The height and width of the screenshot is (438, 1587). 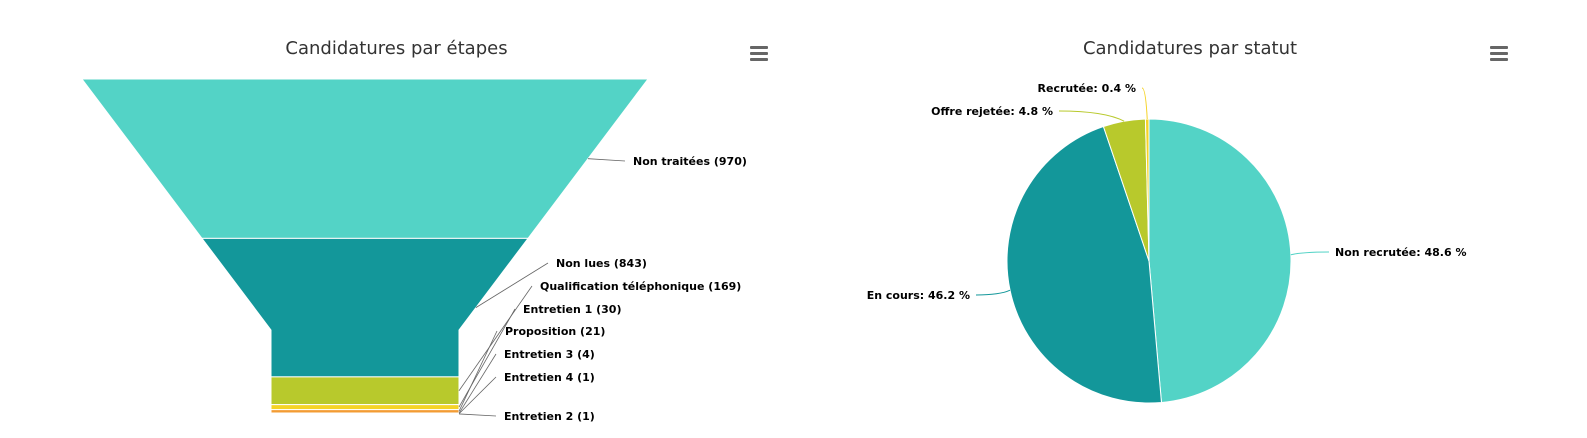 What do you see at coordinates (555, 331) in the screenshot?
I see `funnel-data-label: Proposition (21)` at bounding box center [555, 331].